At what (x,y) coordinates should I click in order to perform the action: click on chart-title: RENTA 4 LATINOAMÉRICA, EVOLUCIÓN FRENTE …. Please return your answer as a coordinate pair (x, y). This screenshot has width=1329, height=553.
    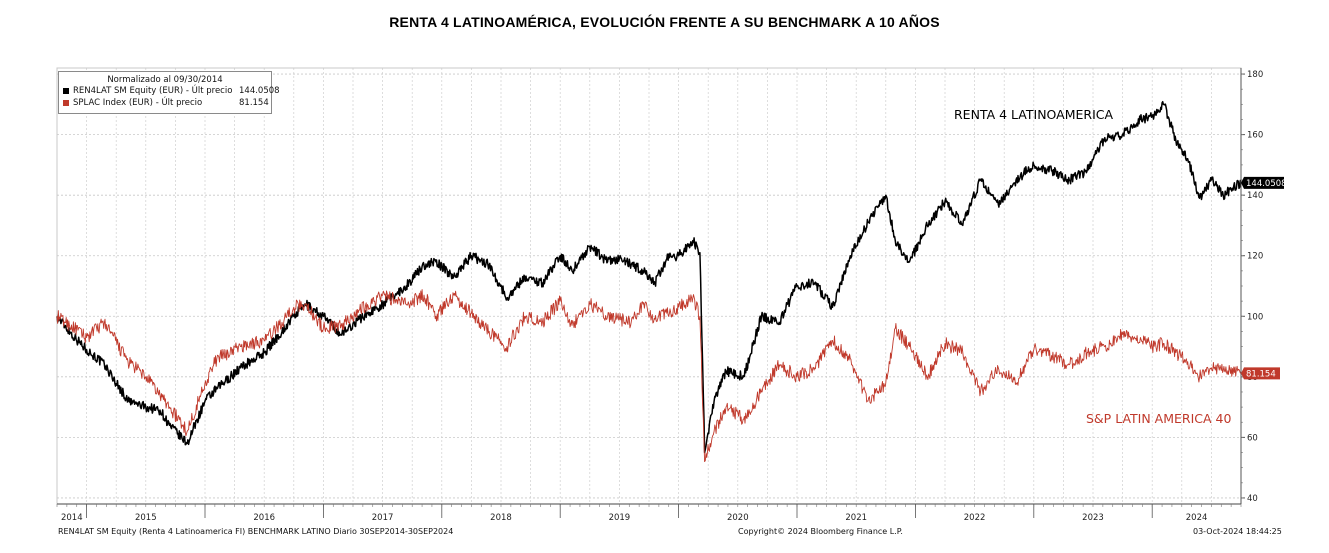
    Looking at the image, I should click on (664, 22).